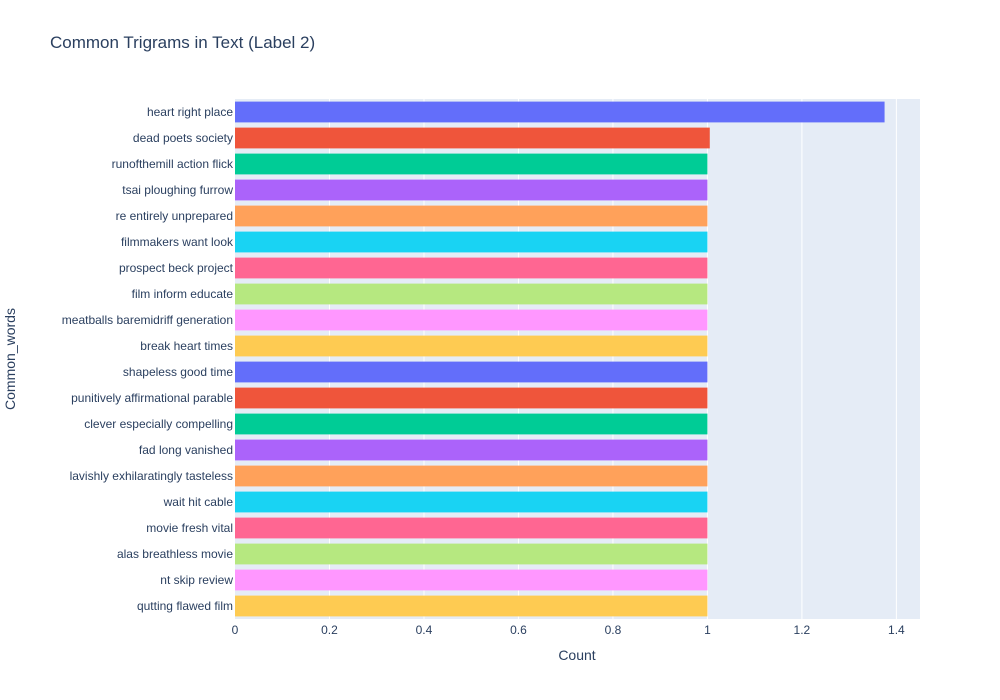 The image size is (1000, 700). What do you see at coordinates (174, 216) in the screenshot?
I see `y-tick-label: re entirely unprepared` at bounding box center [174, 216].